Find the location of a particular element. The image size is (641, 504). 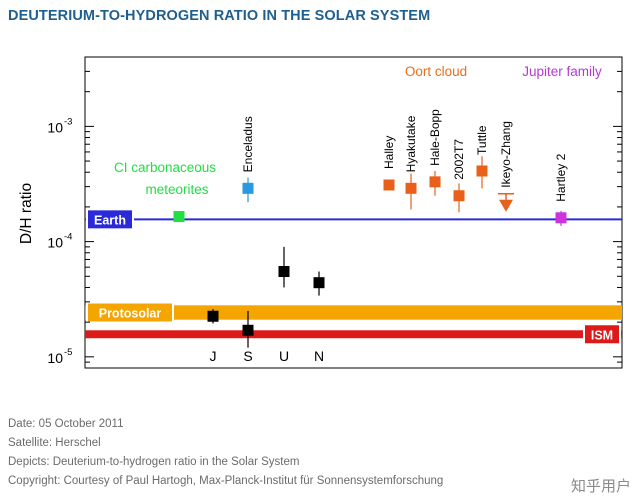

protosolar-label-box is located at coordinates (130, 312).